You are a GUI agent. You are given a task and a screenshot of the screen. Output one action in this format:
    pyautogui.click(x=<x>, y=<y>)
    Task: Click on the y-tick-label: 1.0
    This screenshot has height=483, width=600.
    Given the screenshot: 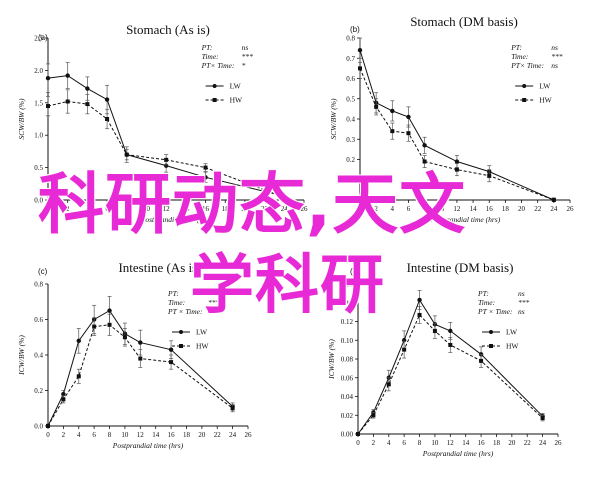 What is the action you would take?
    pyautogui.click(x=38, y=136)
    